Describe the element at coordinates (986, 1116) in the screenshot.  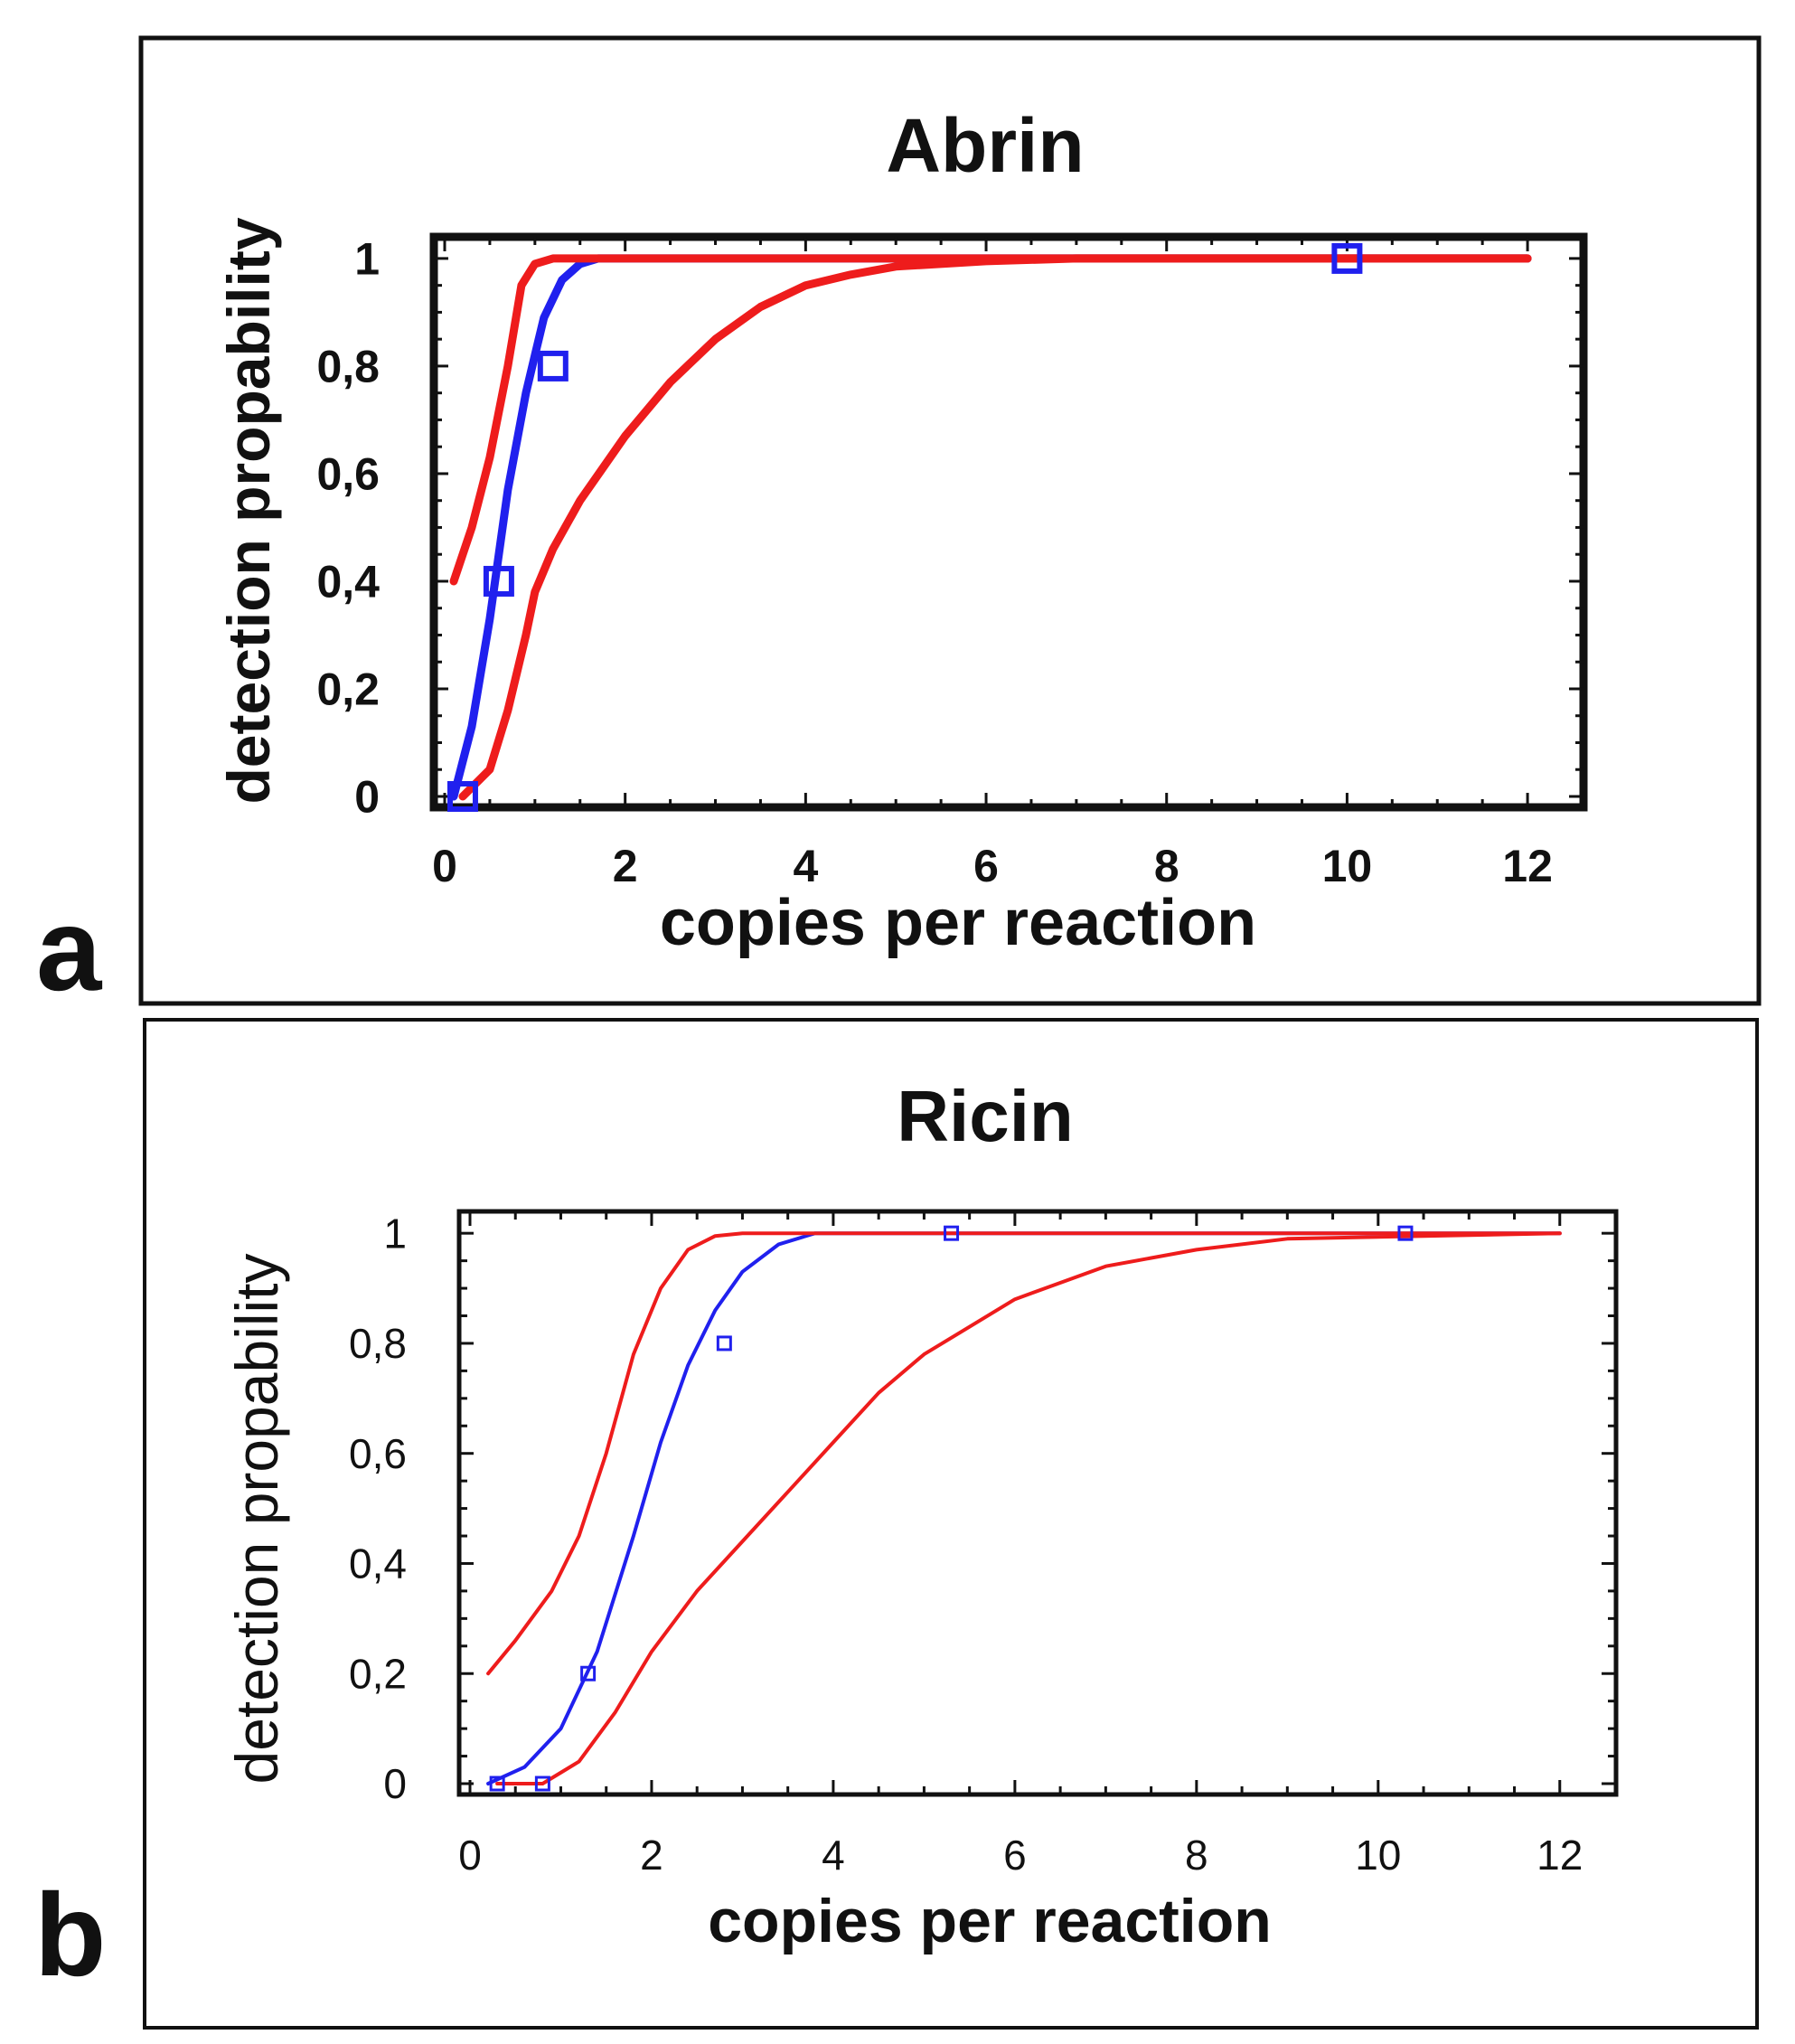
I see `chart-title: Ricin` at that location.